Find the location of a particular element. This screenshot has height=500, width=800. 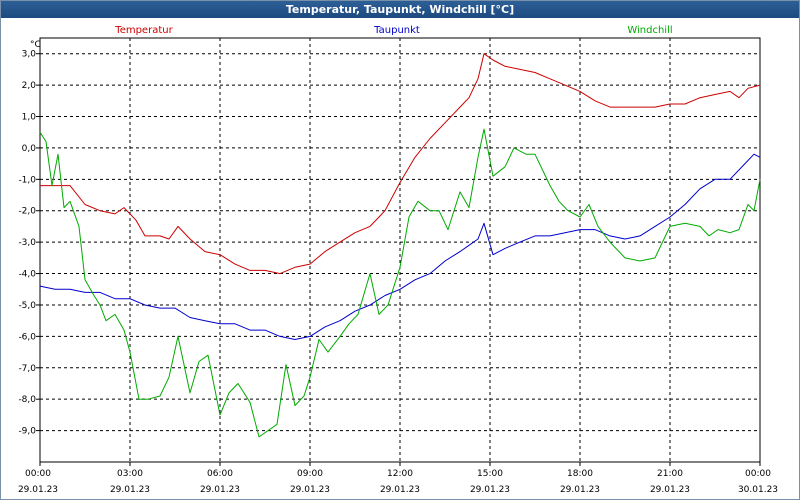

x-tick-time: 03:00 is located at coordinates (130, 474).